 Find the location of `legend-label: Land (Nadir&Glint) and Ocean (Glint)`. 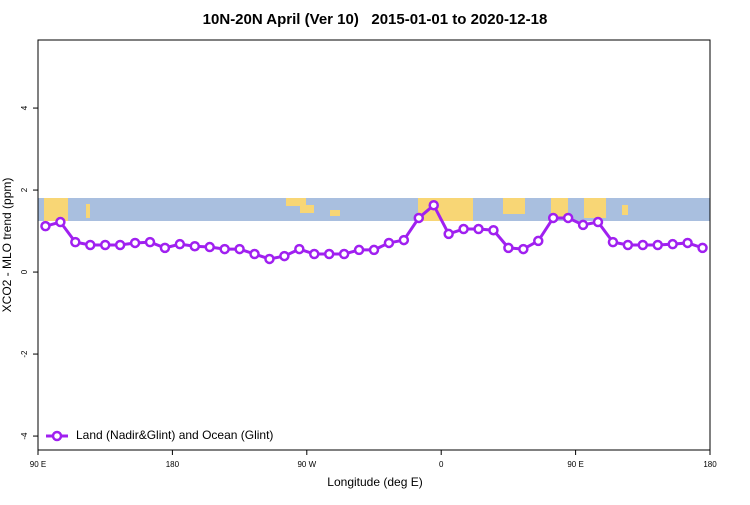

legend-label: Land (Nadir&Glint) and Ocean (Glint) is located at coordinates (174, 435).